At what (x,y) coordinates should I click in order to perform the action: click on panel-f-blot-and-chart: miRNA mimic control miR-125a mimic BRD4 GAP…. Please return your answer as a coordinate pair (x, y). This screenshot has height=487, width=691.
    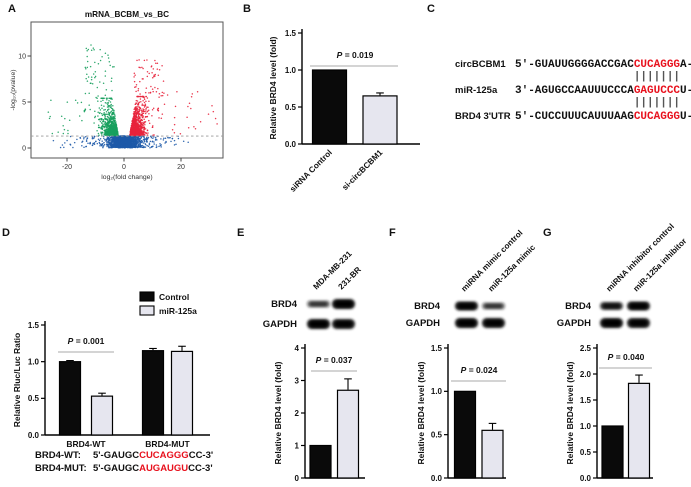
    Looking at the image, I should click on (463, 357).